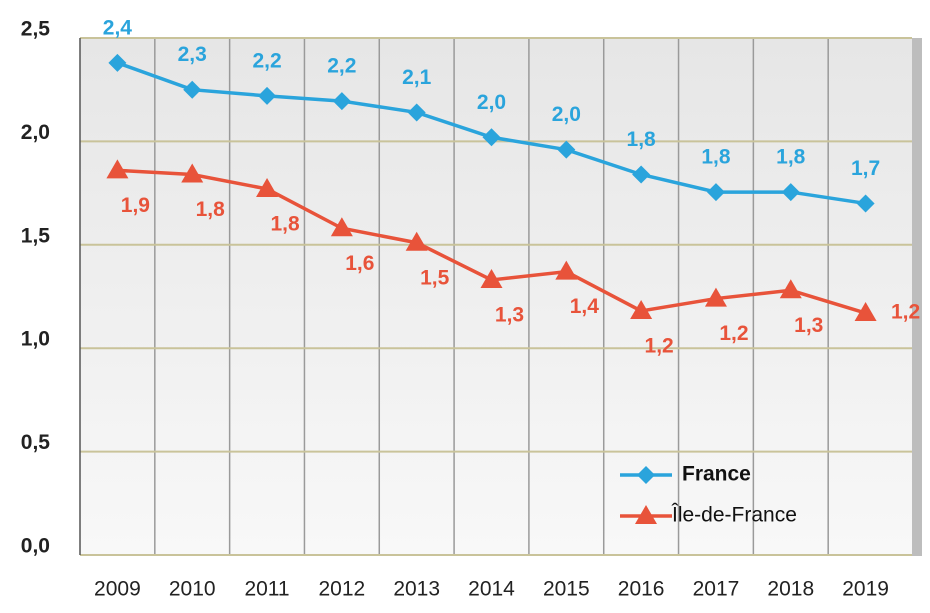 The height and width of the screenshot is (613, 930). I want to click on x-tick-label: 2018, so click(790, 589).